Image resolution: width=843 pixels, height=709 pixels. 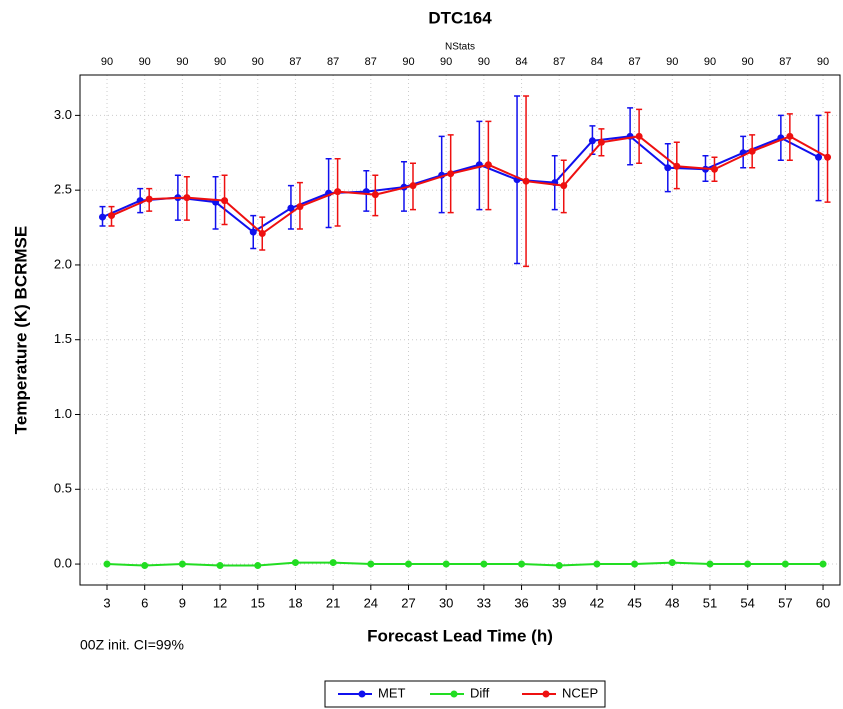 I want to click on legend-label: MET, so click(x=392, y=692).